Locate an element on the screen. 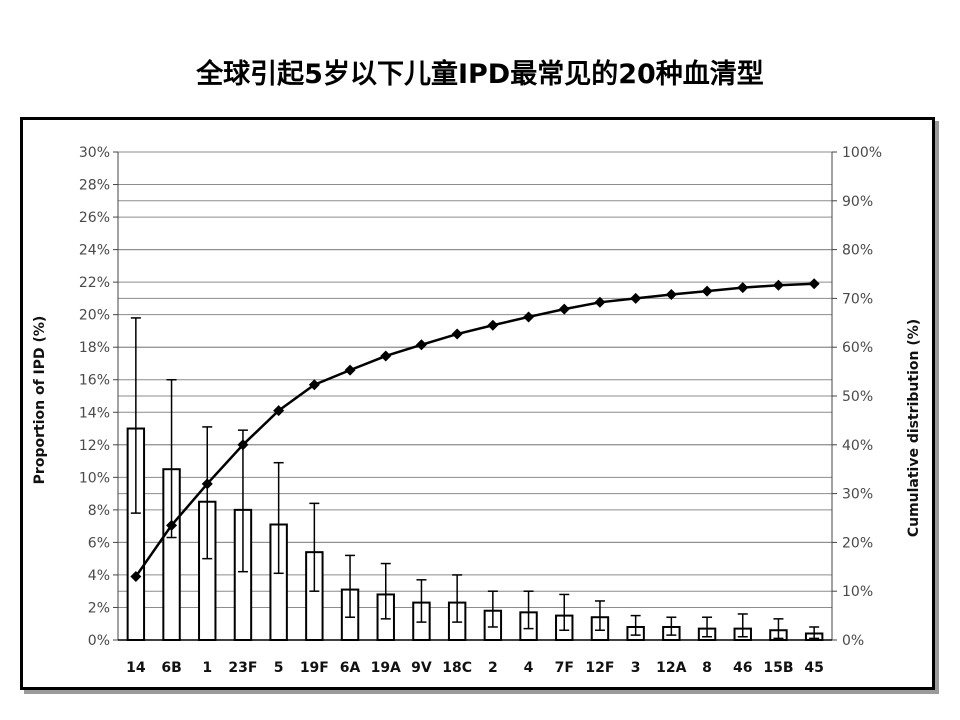 The width and height of the screenshot is (960, 720). y-tick-label: 8% is located at coordinates (99, 511).